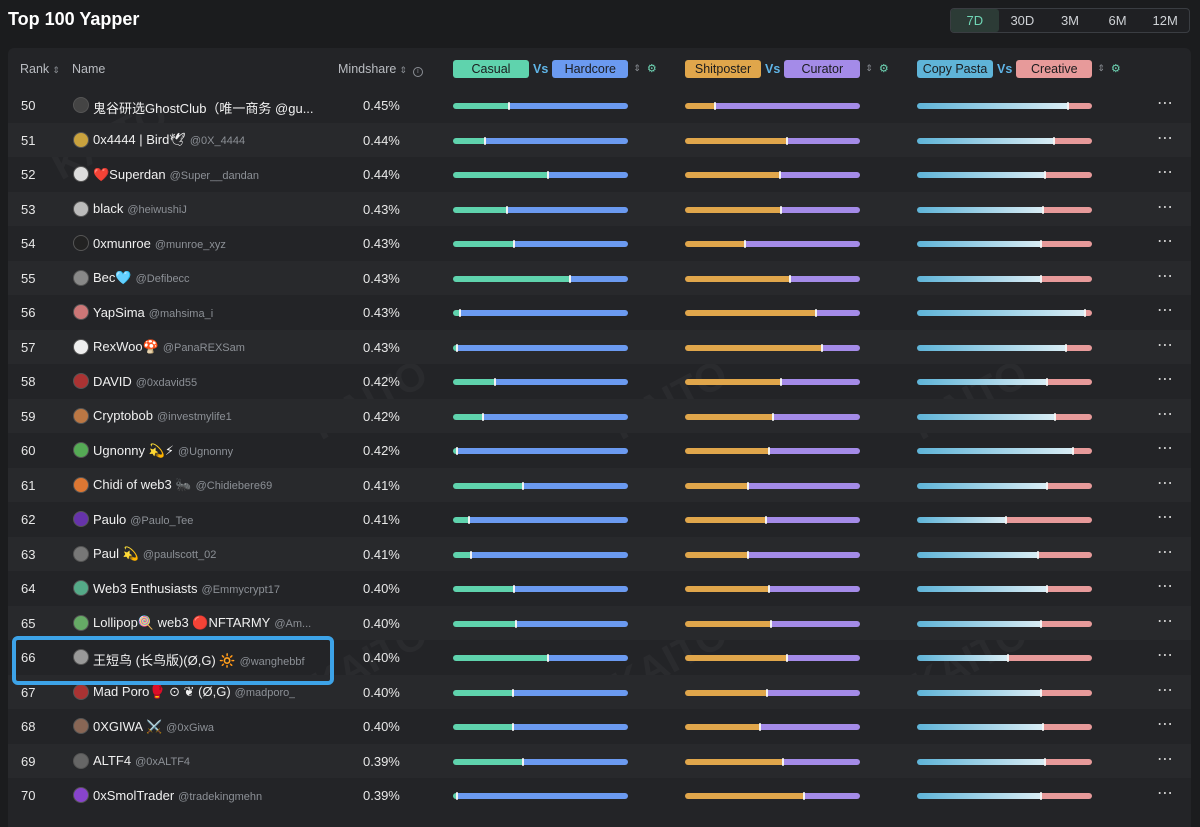 The image size is (1200, 827). What do you see at coordinates (599, 277) in the screenshot?
I see `table-row: 55 Bec🩵 @Defibecc 0.43% ⋯` at bounding box center [599, 277].